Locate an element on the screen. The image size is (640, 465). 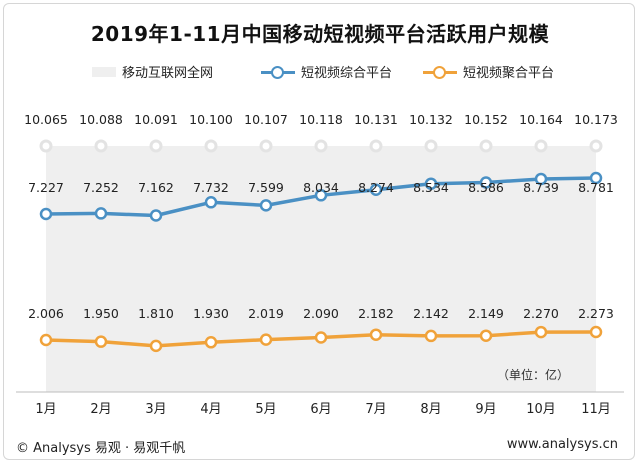
data-label: 7.162 is located at coordinates (156, 187).